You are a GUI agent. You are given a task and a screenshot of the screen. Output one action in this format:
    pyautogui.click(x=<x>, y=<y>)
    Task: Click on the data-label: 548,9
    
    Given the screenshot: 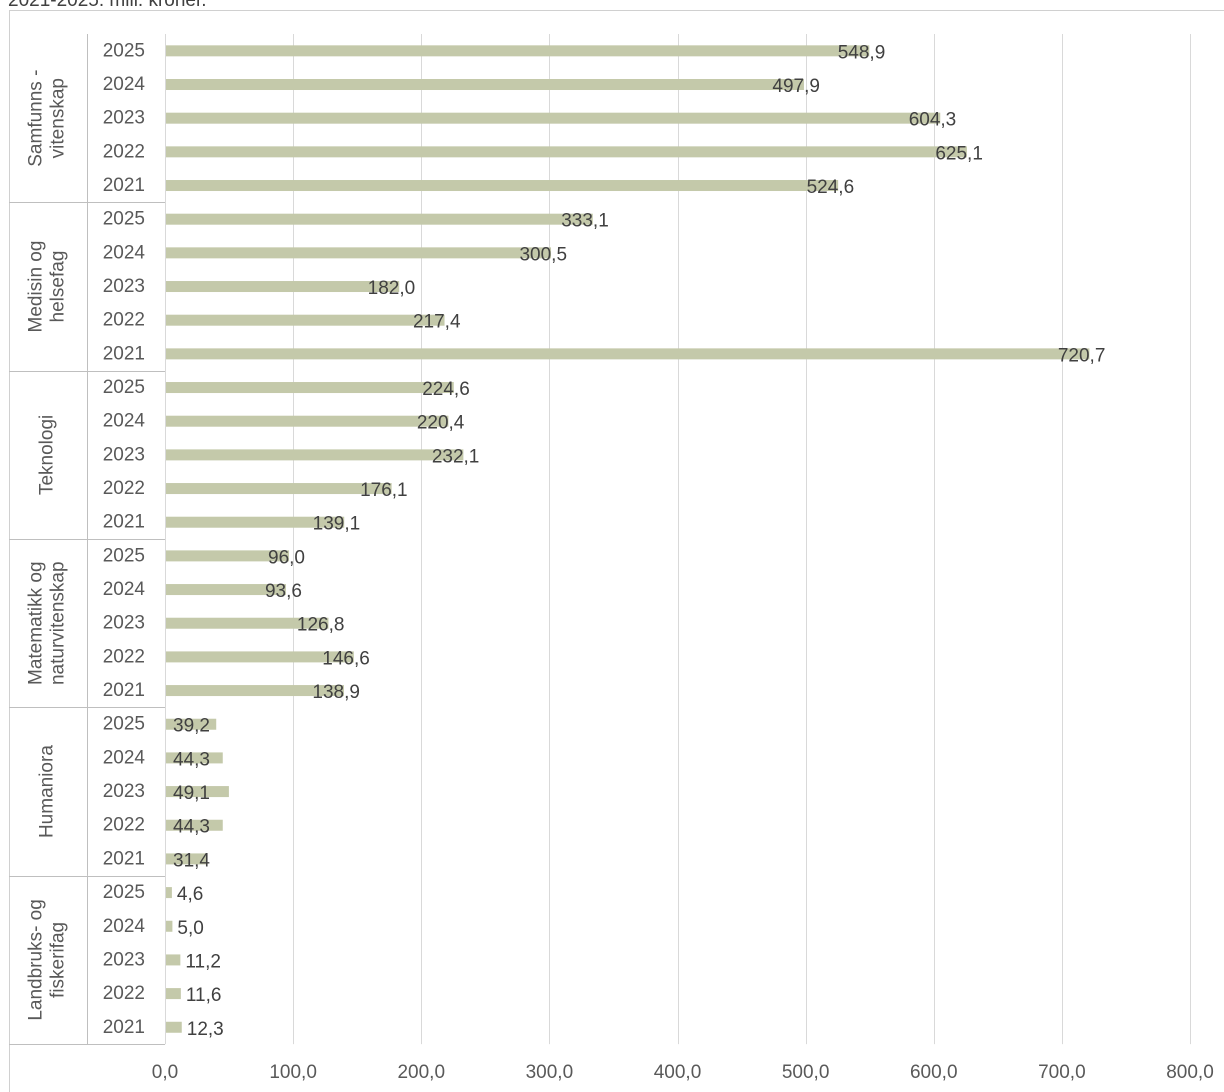 What is the action you would take?
    pyautogui.click(x=862, y=52)
    